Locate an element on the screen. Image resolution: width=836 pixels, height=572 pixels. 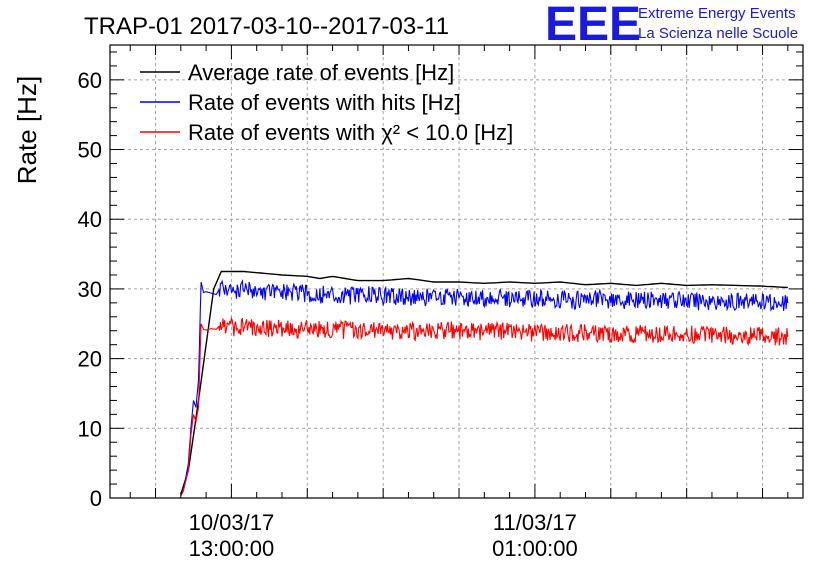
x-tick-label-date: 11/03/17 is located at coordinates (535, 522).